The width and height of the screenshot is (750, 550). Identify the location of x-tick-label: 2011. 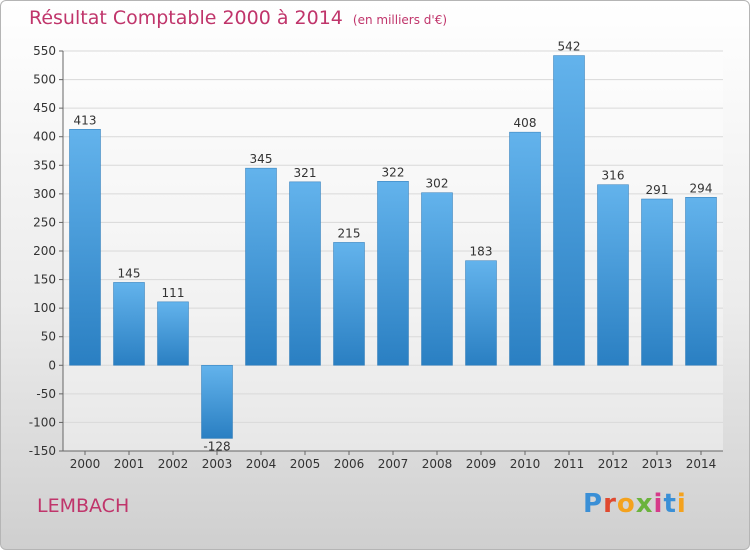
(569, 464).